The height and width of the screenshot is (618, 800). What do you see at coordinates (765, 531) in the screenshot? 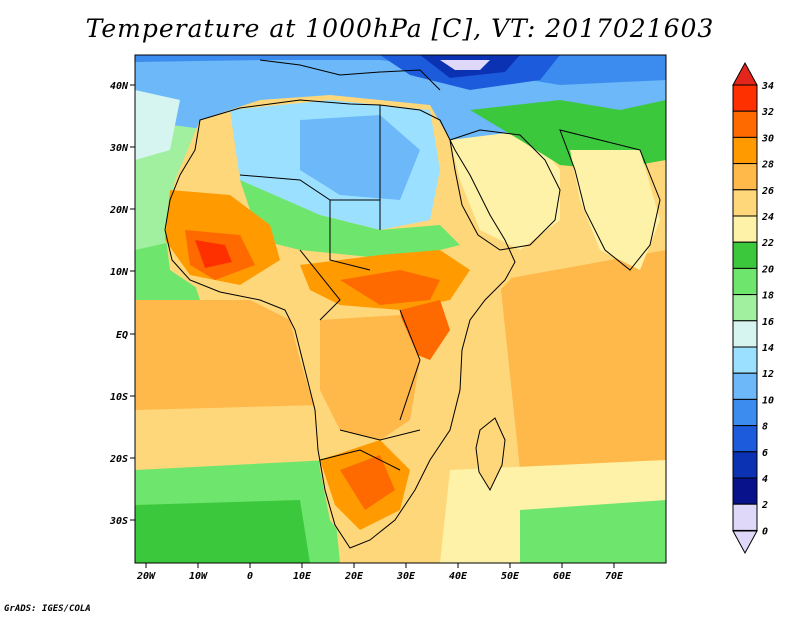
I see `colorbar-label: 0` at bounding box center [765, 531].